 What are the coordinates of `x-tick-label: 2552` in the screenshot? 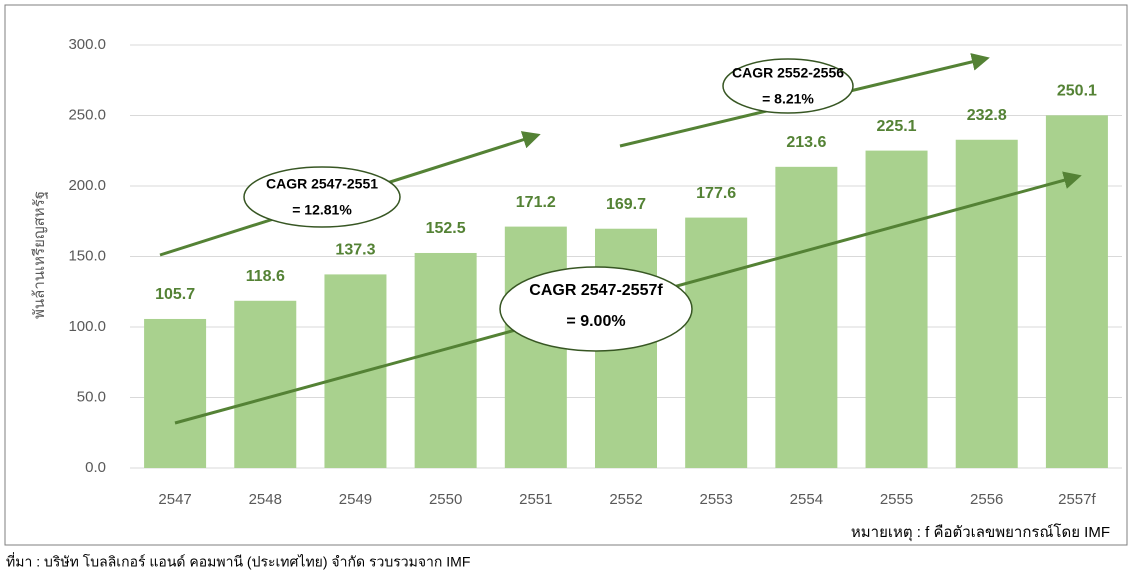 It's located at (625, 499).